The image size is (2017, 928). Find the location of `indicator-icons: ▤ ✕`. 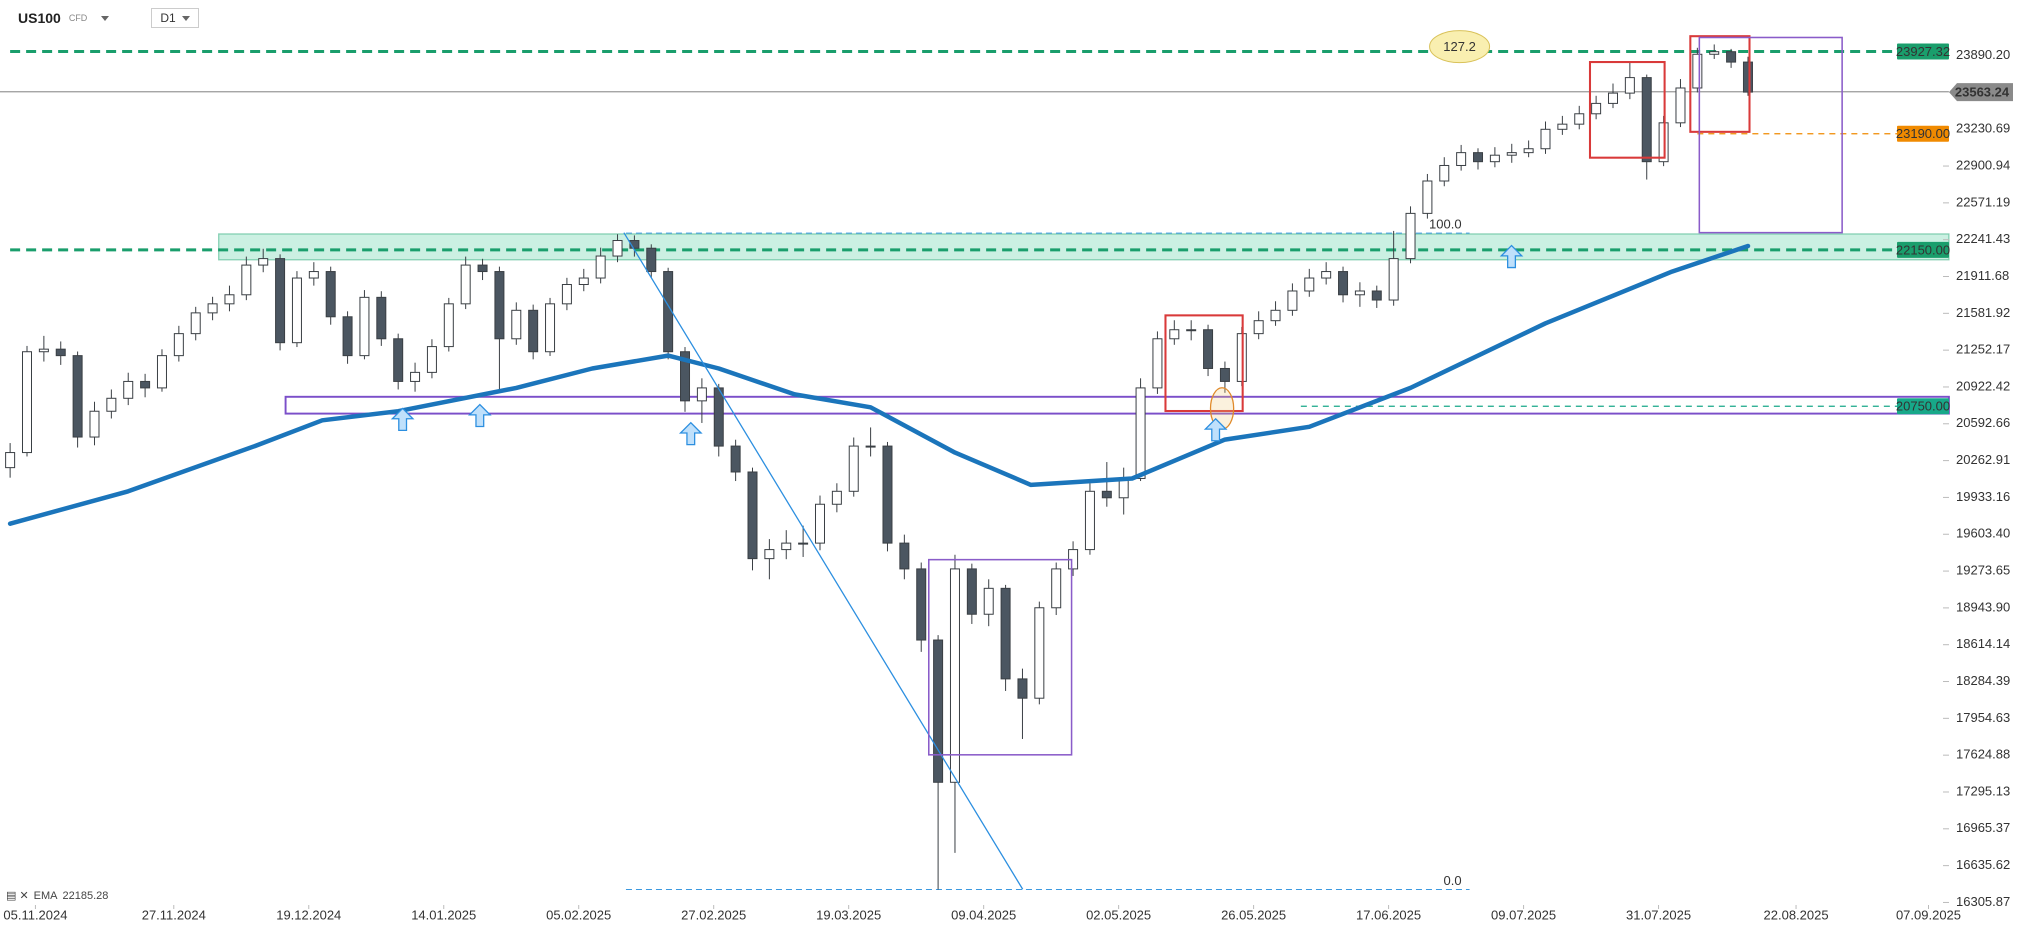

indicator-icons: ▤ ✕ is located at coordinates (17, 896).